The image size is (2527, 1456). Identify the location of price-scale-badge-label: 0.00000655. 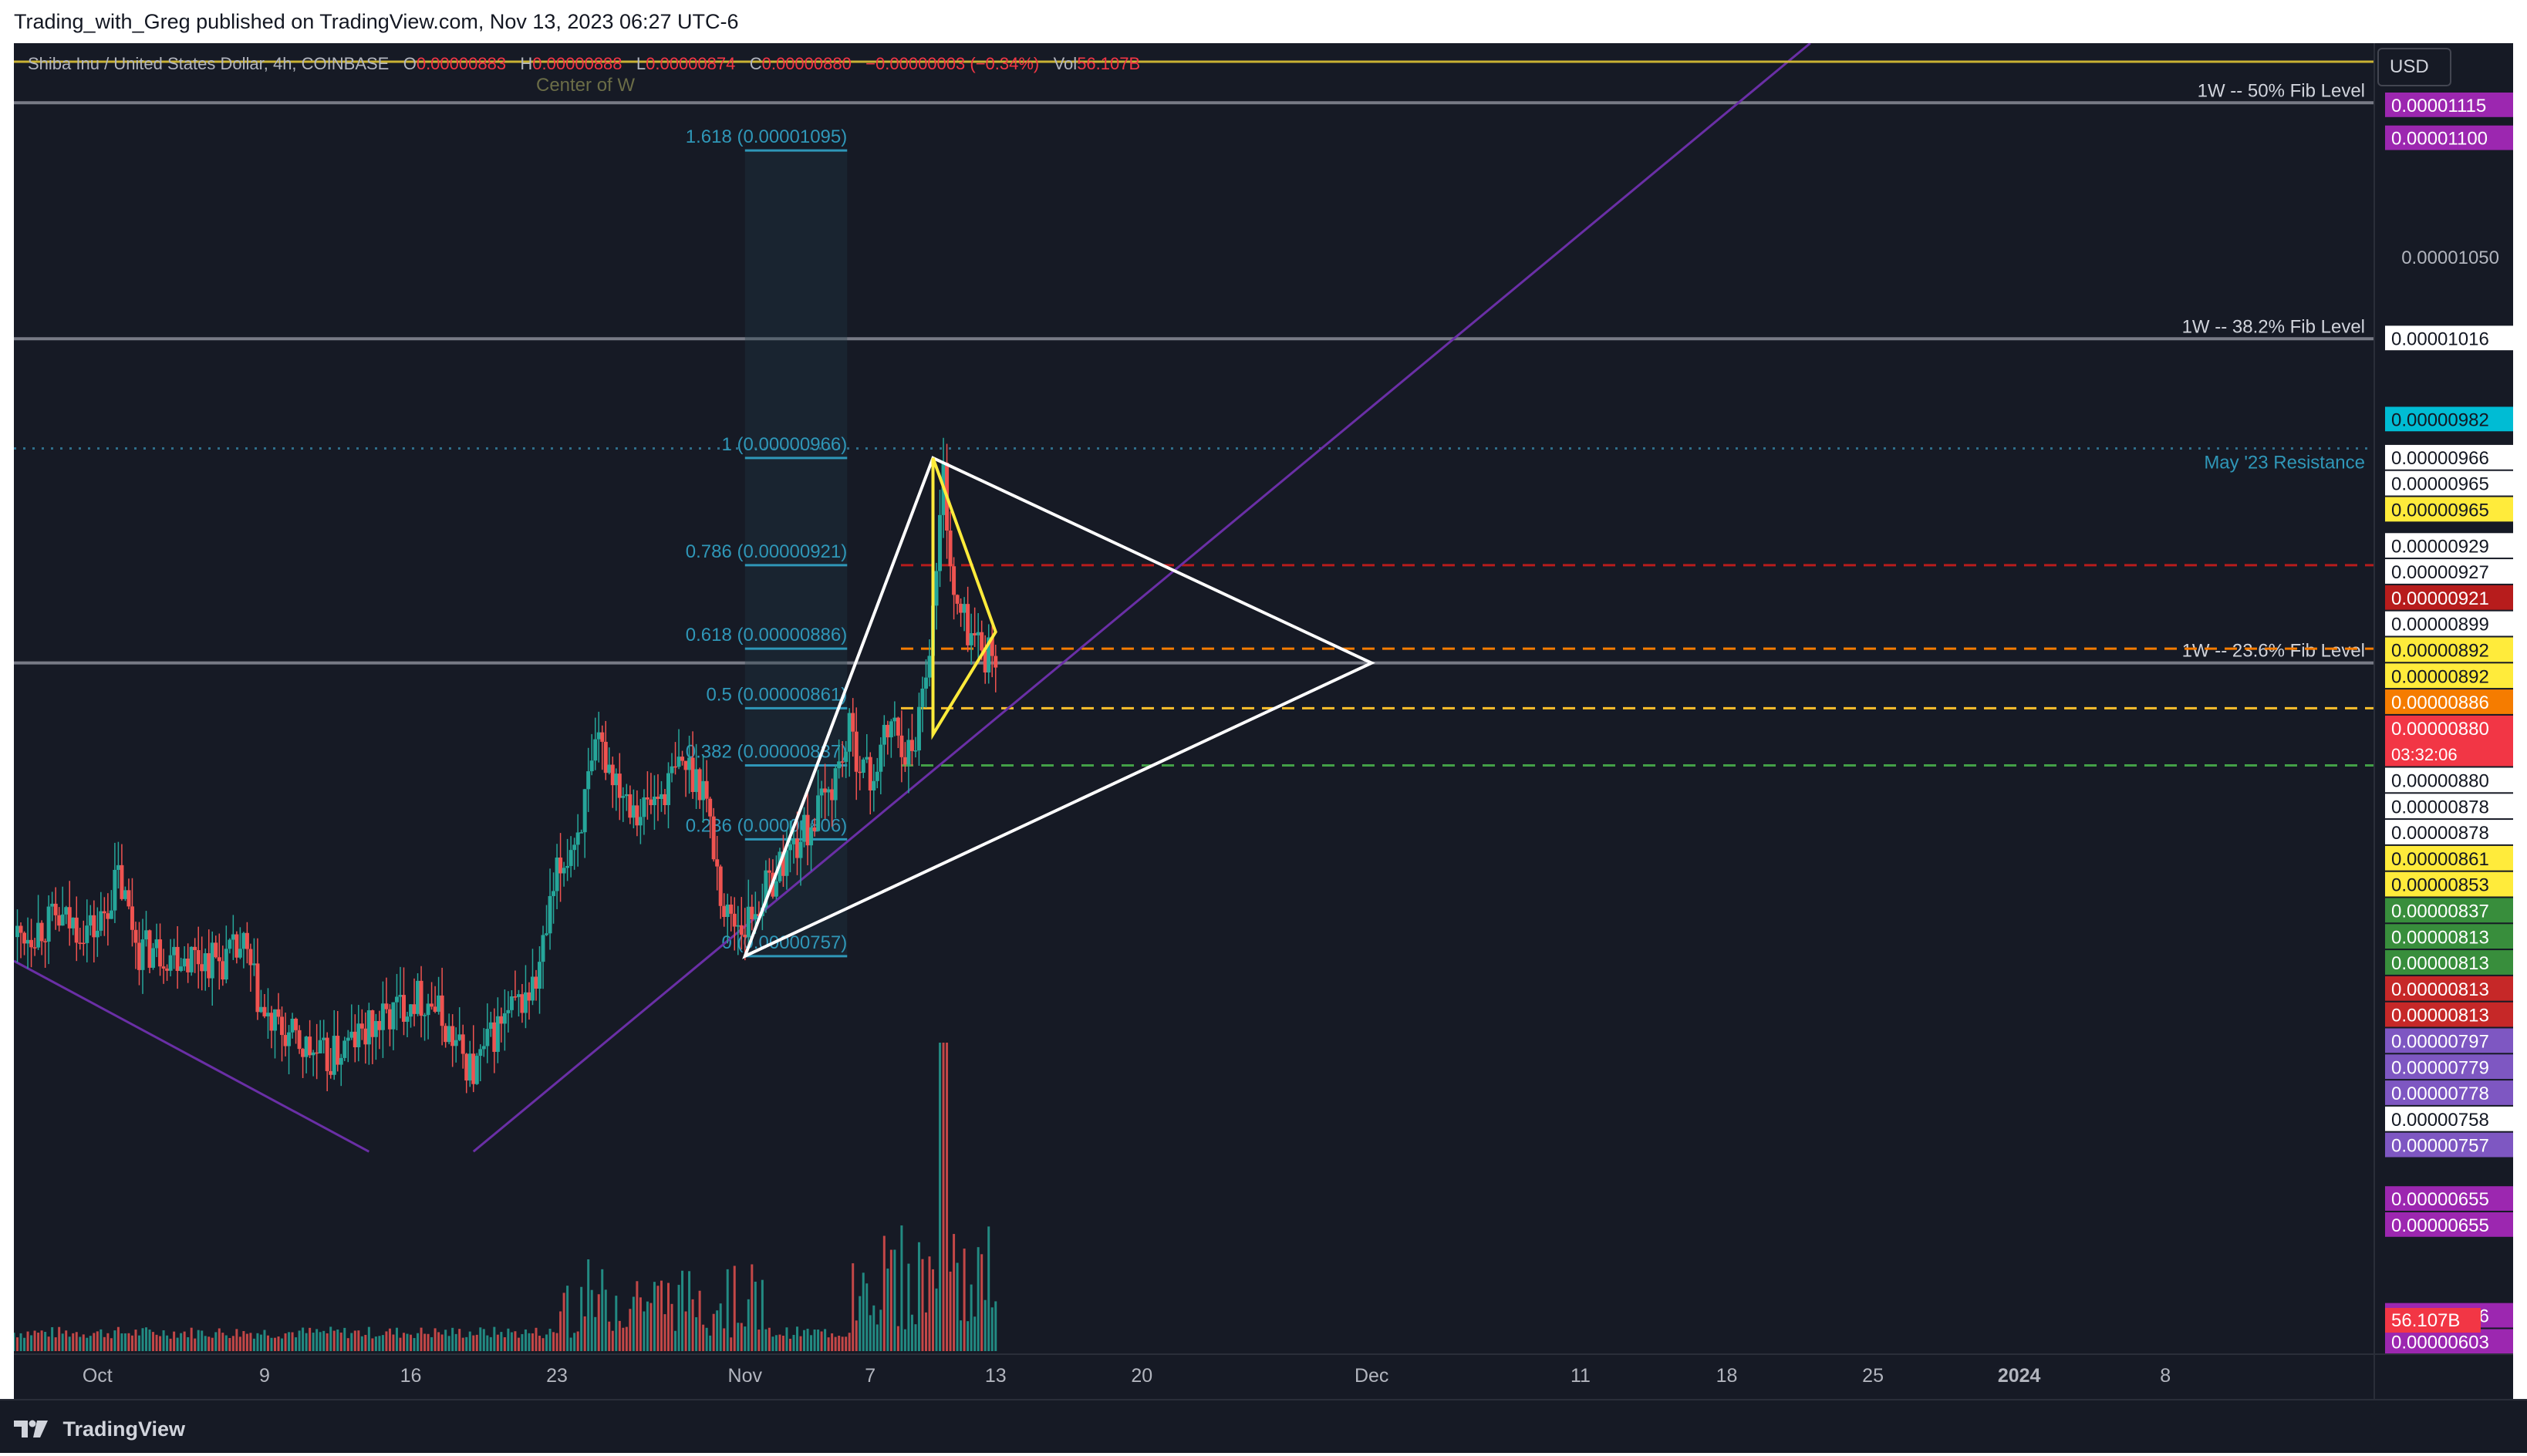
(2440, 1225).